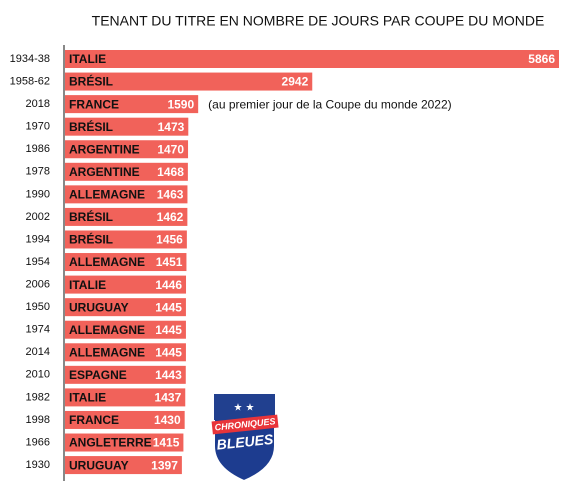 This screenshot has height=486, width=565. I want to click on value-label: 1470, so click(170, 149).